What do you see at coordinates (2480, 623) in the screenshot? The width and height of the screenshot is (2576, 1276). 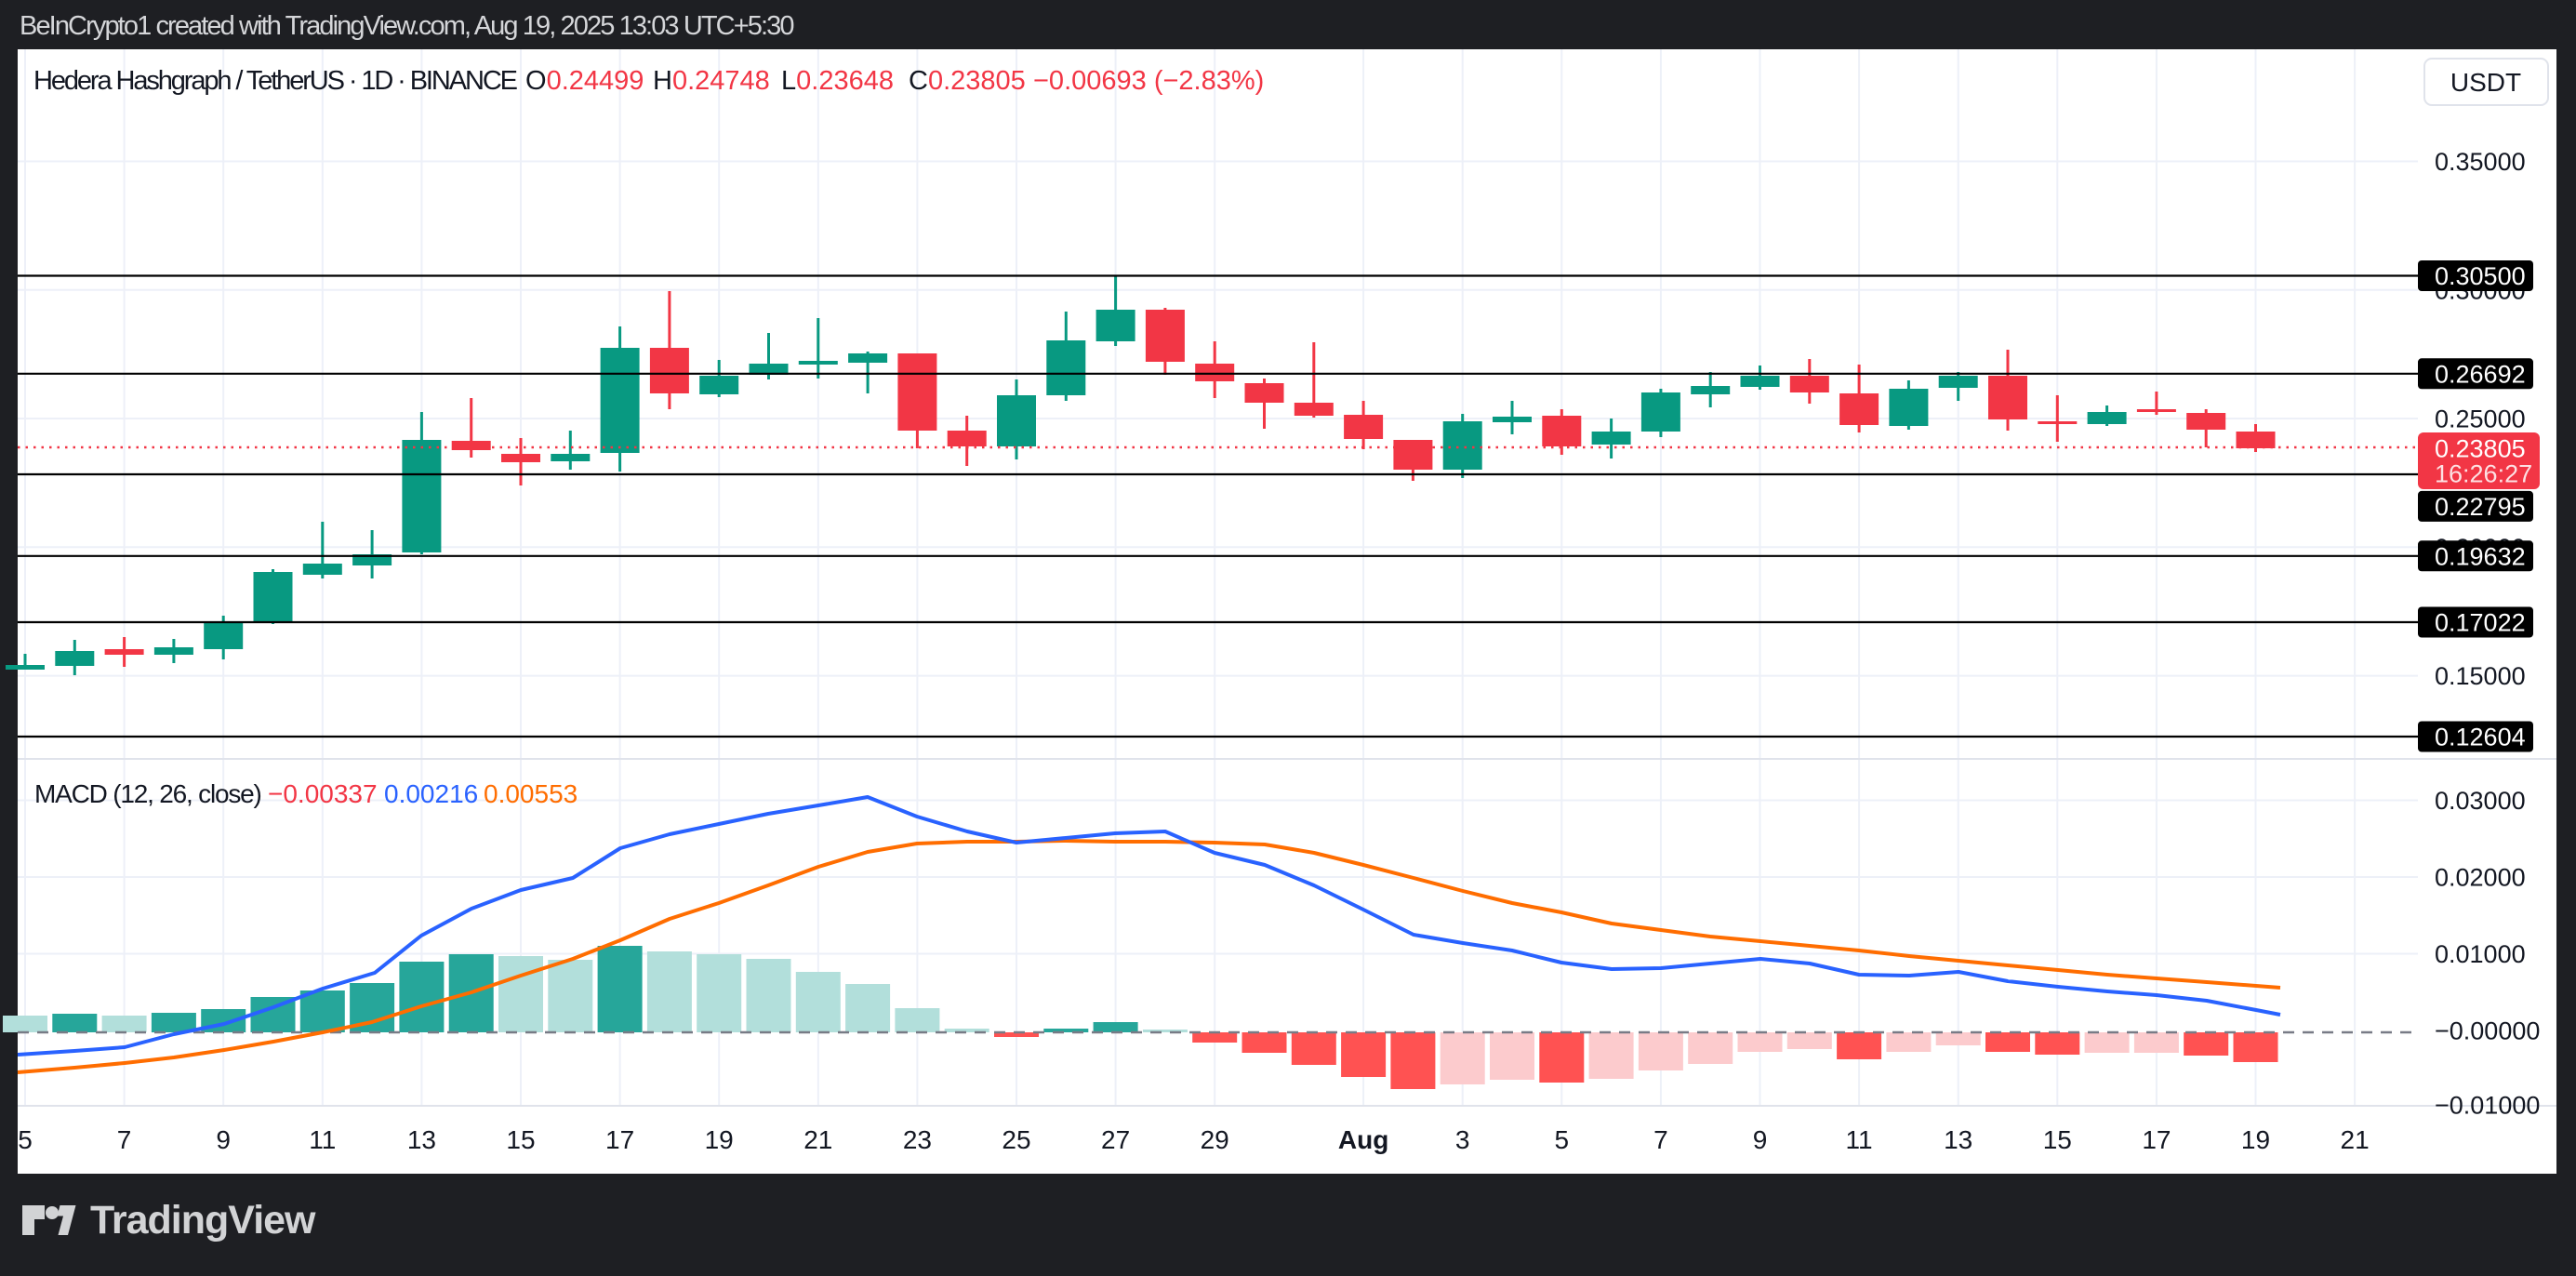 I see `svg-text: 0.17022` at bounding box center [2480, 623].